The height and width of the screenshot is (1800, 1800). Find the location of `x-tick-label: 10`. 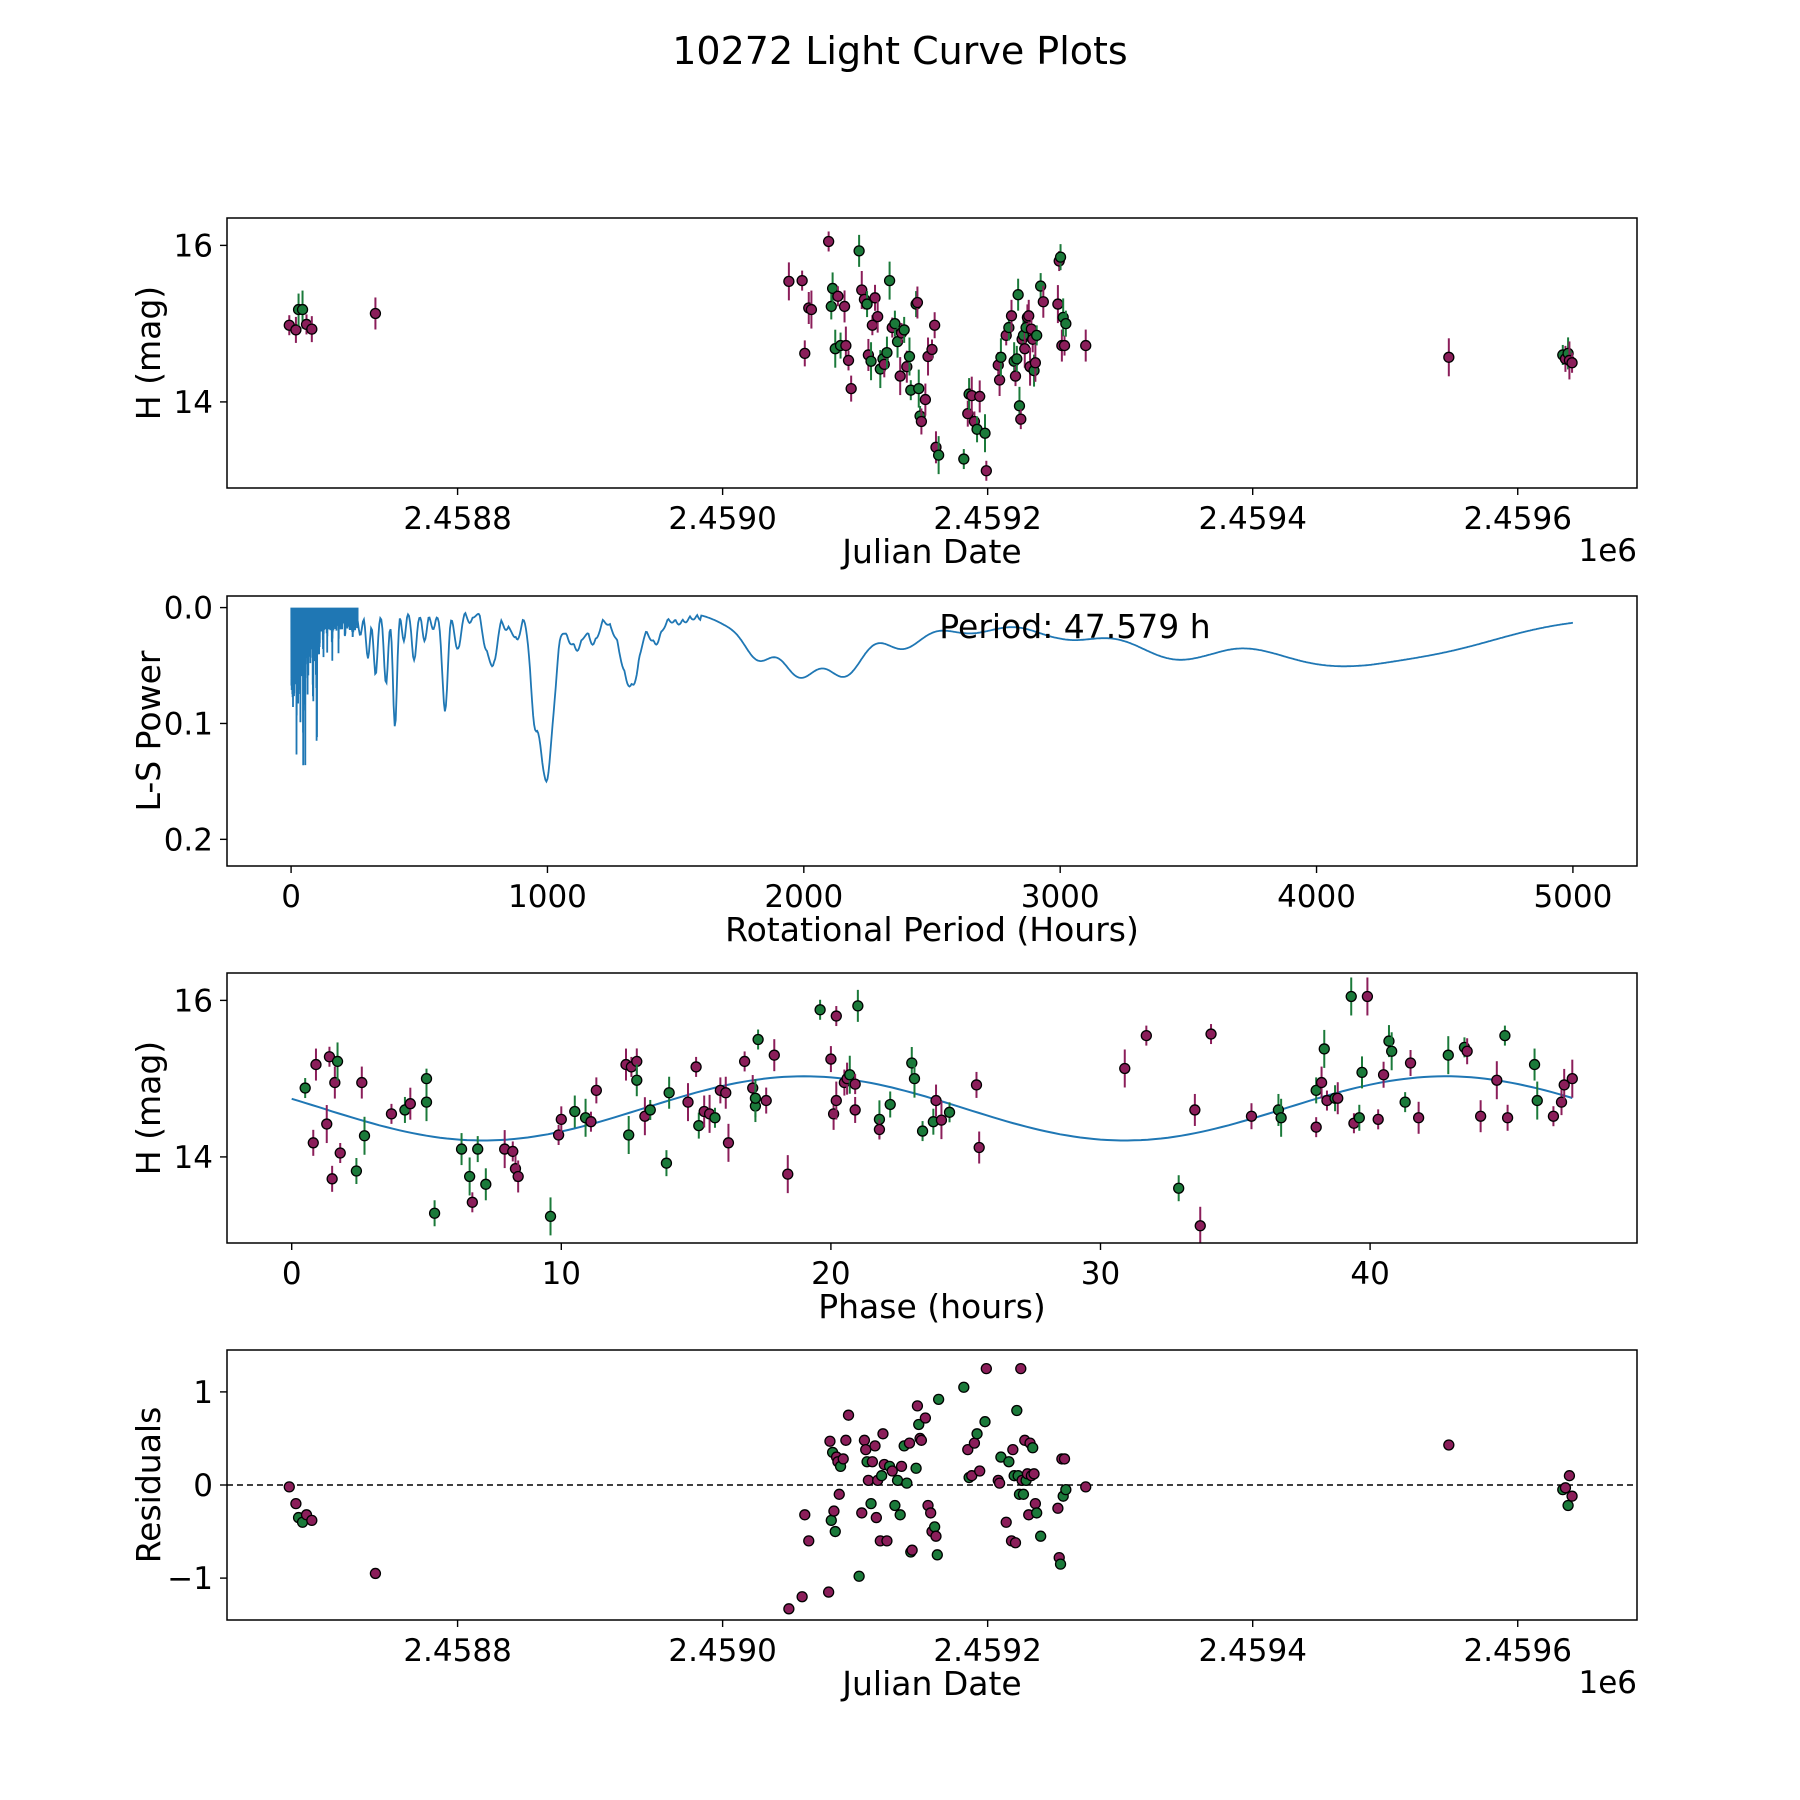

x-tick-label: 10 is located at coordinates (561, 1274).